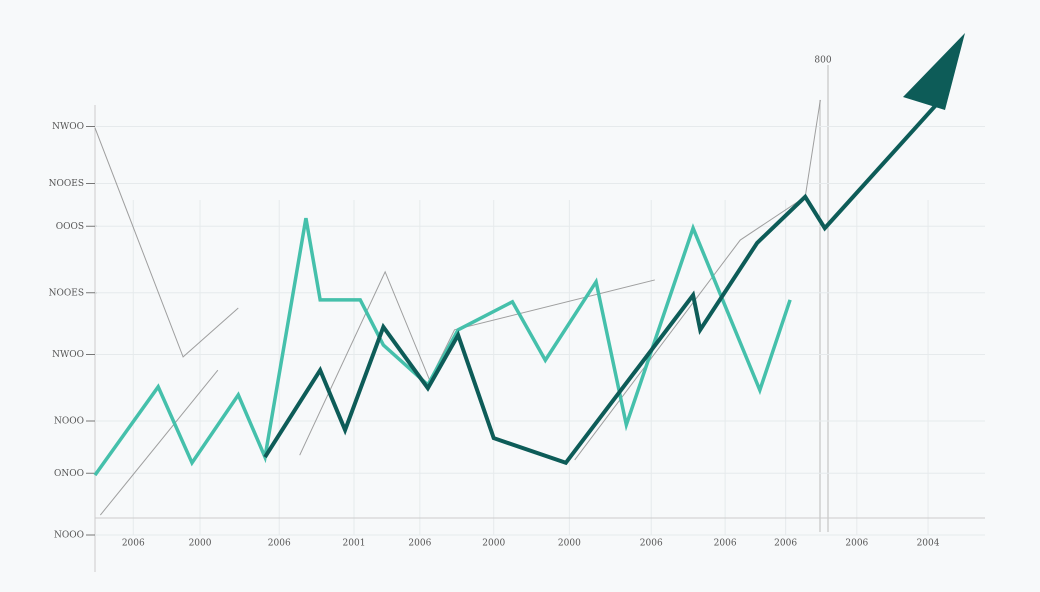 The image size is (1040, 592). Describe the element at coordinates (928, 544) in the screenshot. I see `x-tick-label: 2004` at that location.